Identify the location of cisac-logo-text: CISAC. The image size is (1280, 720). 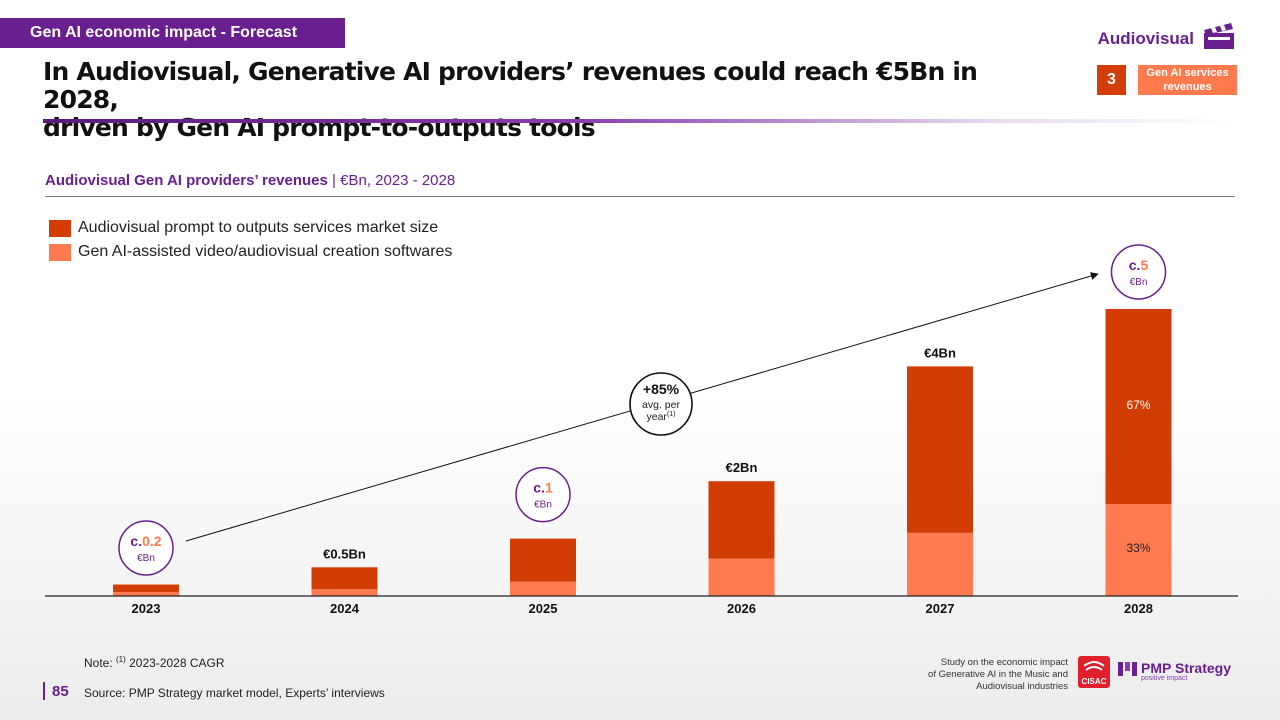
(1094, 681).